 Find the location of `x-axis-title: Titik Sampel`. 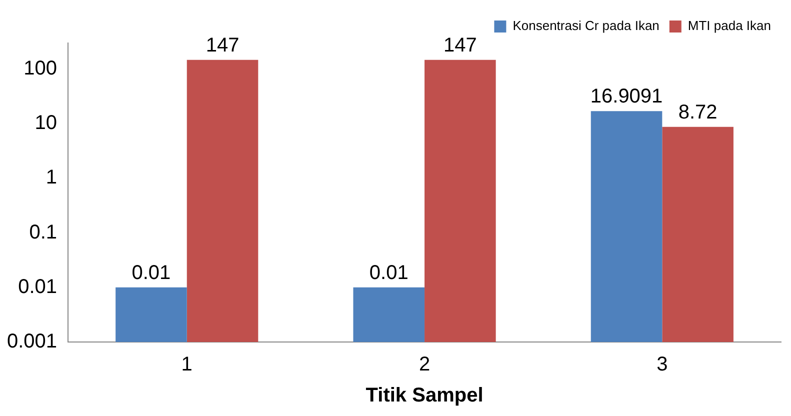

x-axis-title: Titik Sampel is located at coordinates (425, 395).